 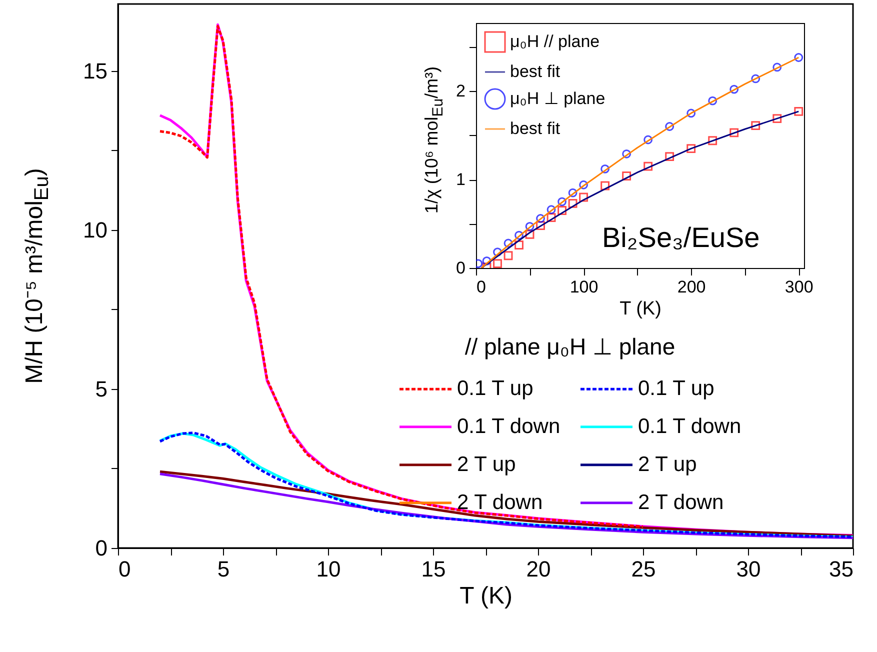 I want to click on x-tick-label: 15, so click(x=433, y=569).